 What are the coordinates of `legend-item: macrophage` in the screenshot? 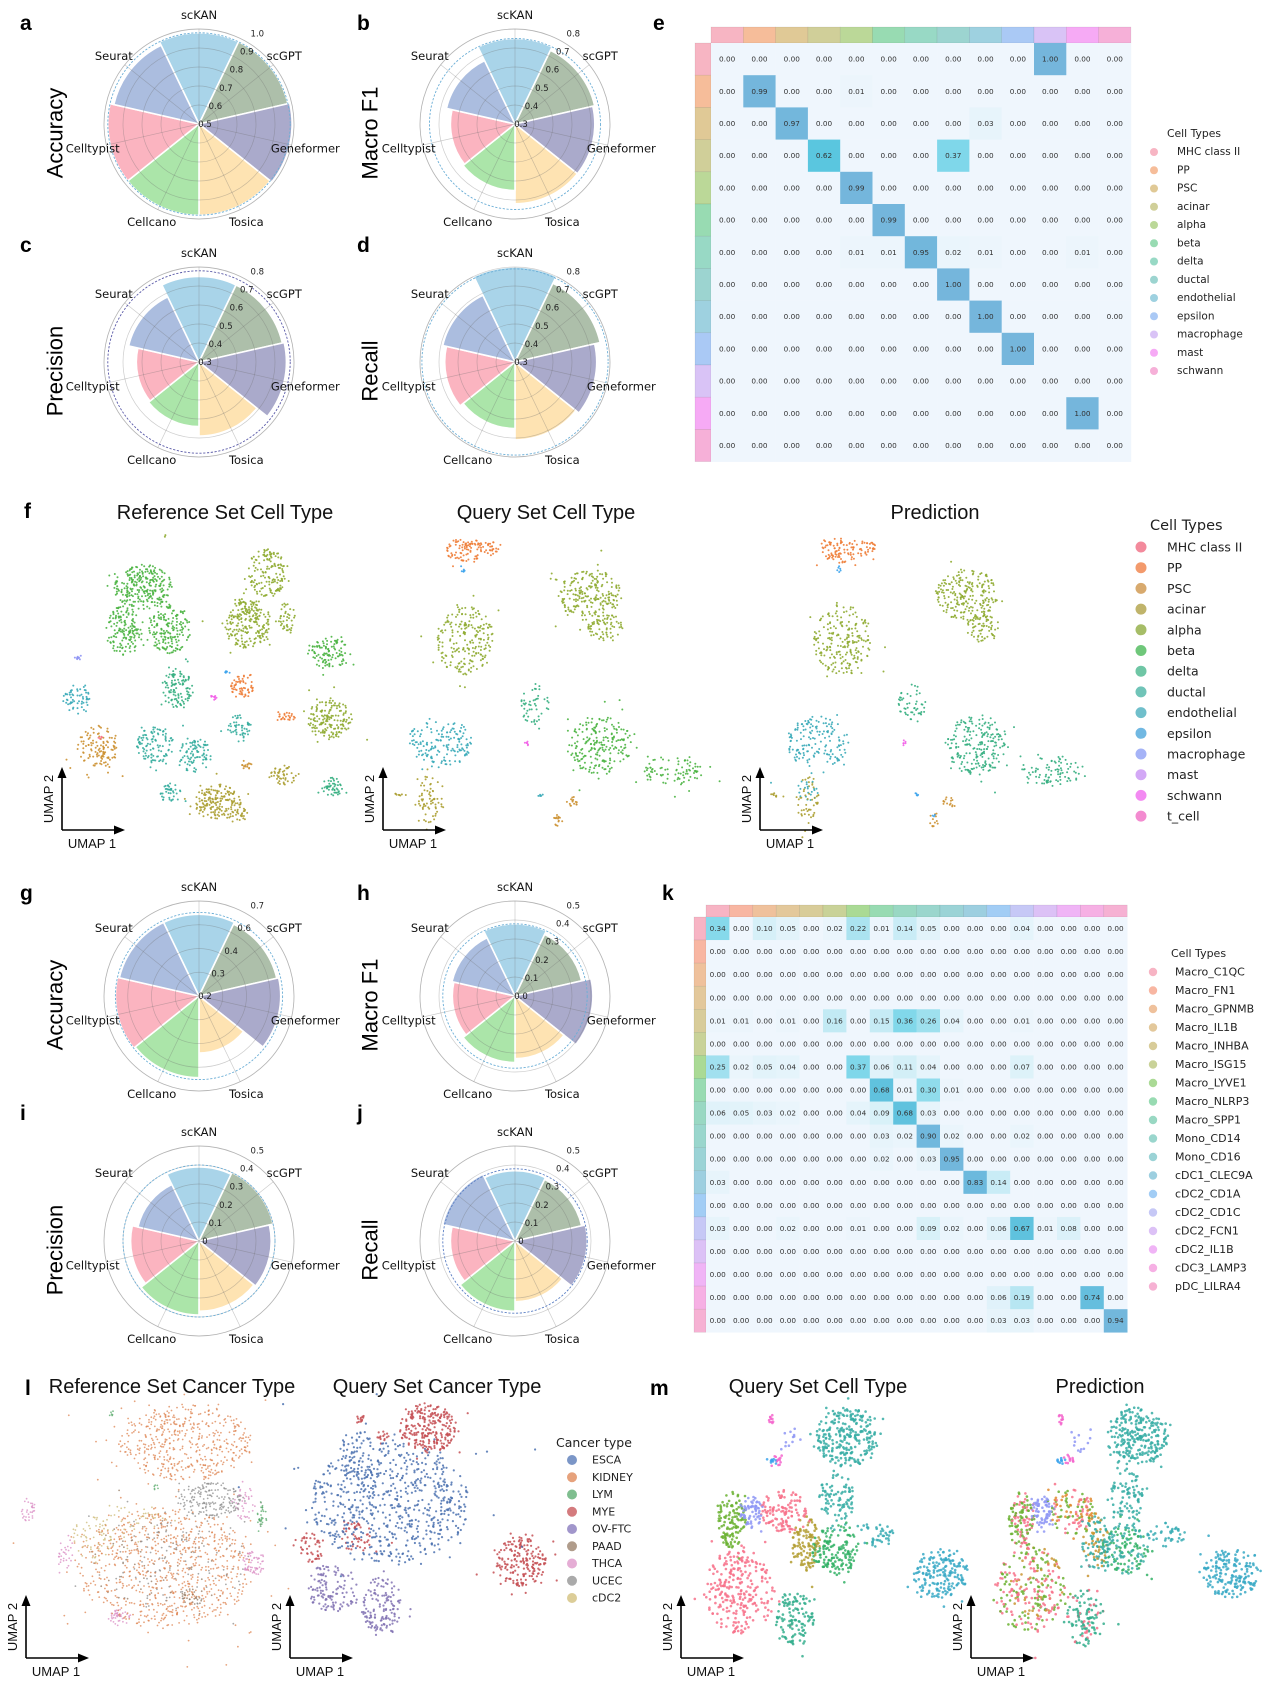 It's located at (1196, 335).